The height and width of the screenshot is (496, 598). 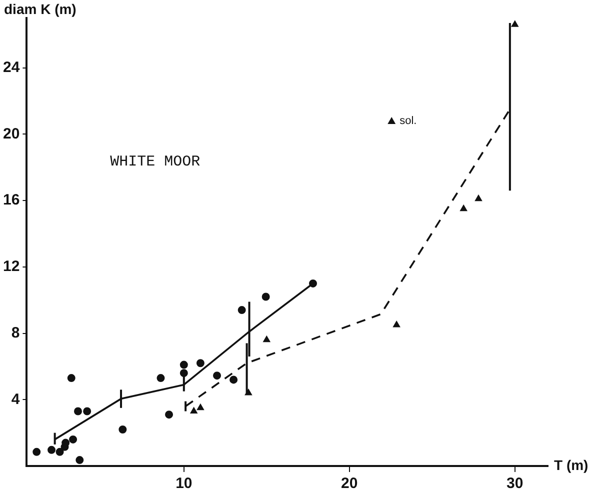 What do you see at coordinates (15, 333) in the screenshot?
I see `y-tick-label: 8` at bounding box center [15, 333].